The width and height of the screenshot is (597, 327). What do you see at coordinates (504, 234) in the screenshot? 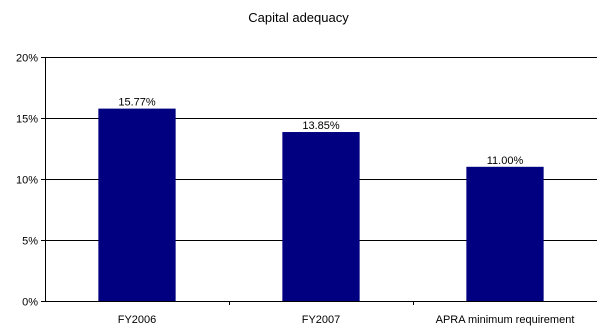
I see `bar-apra-minimum-requirement` at bounding box center [504, 234].